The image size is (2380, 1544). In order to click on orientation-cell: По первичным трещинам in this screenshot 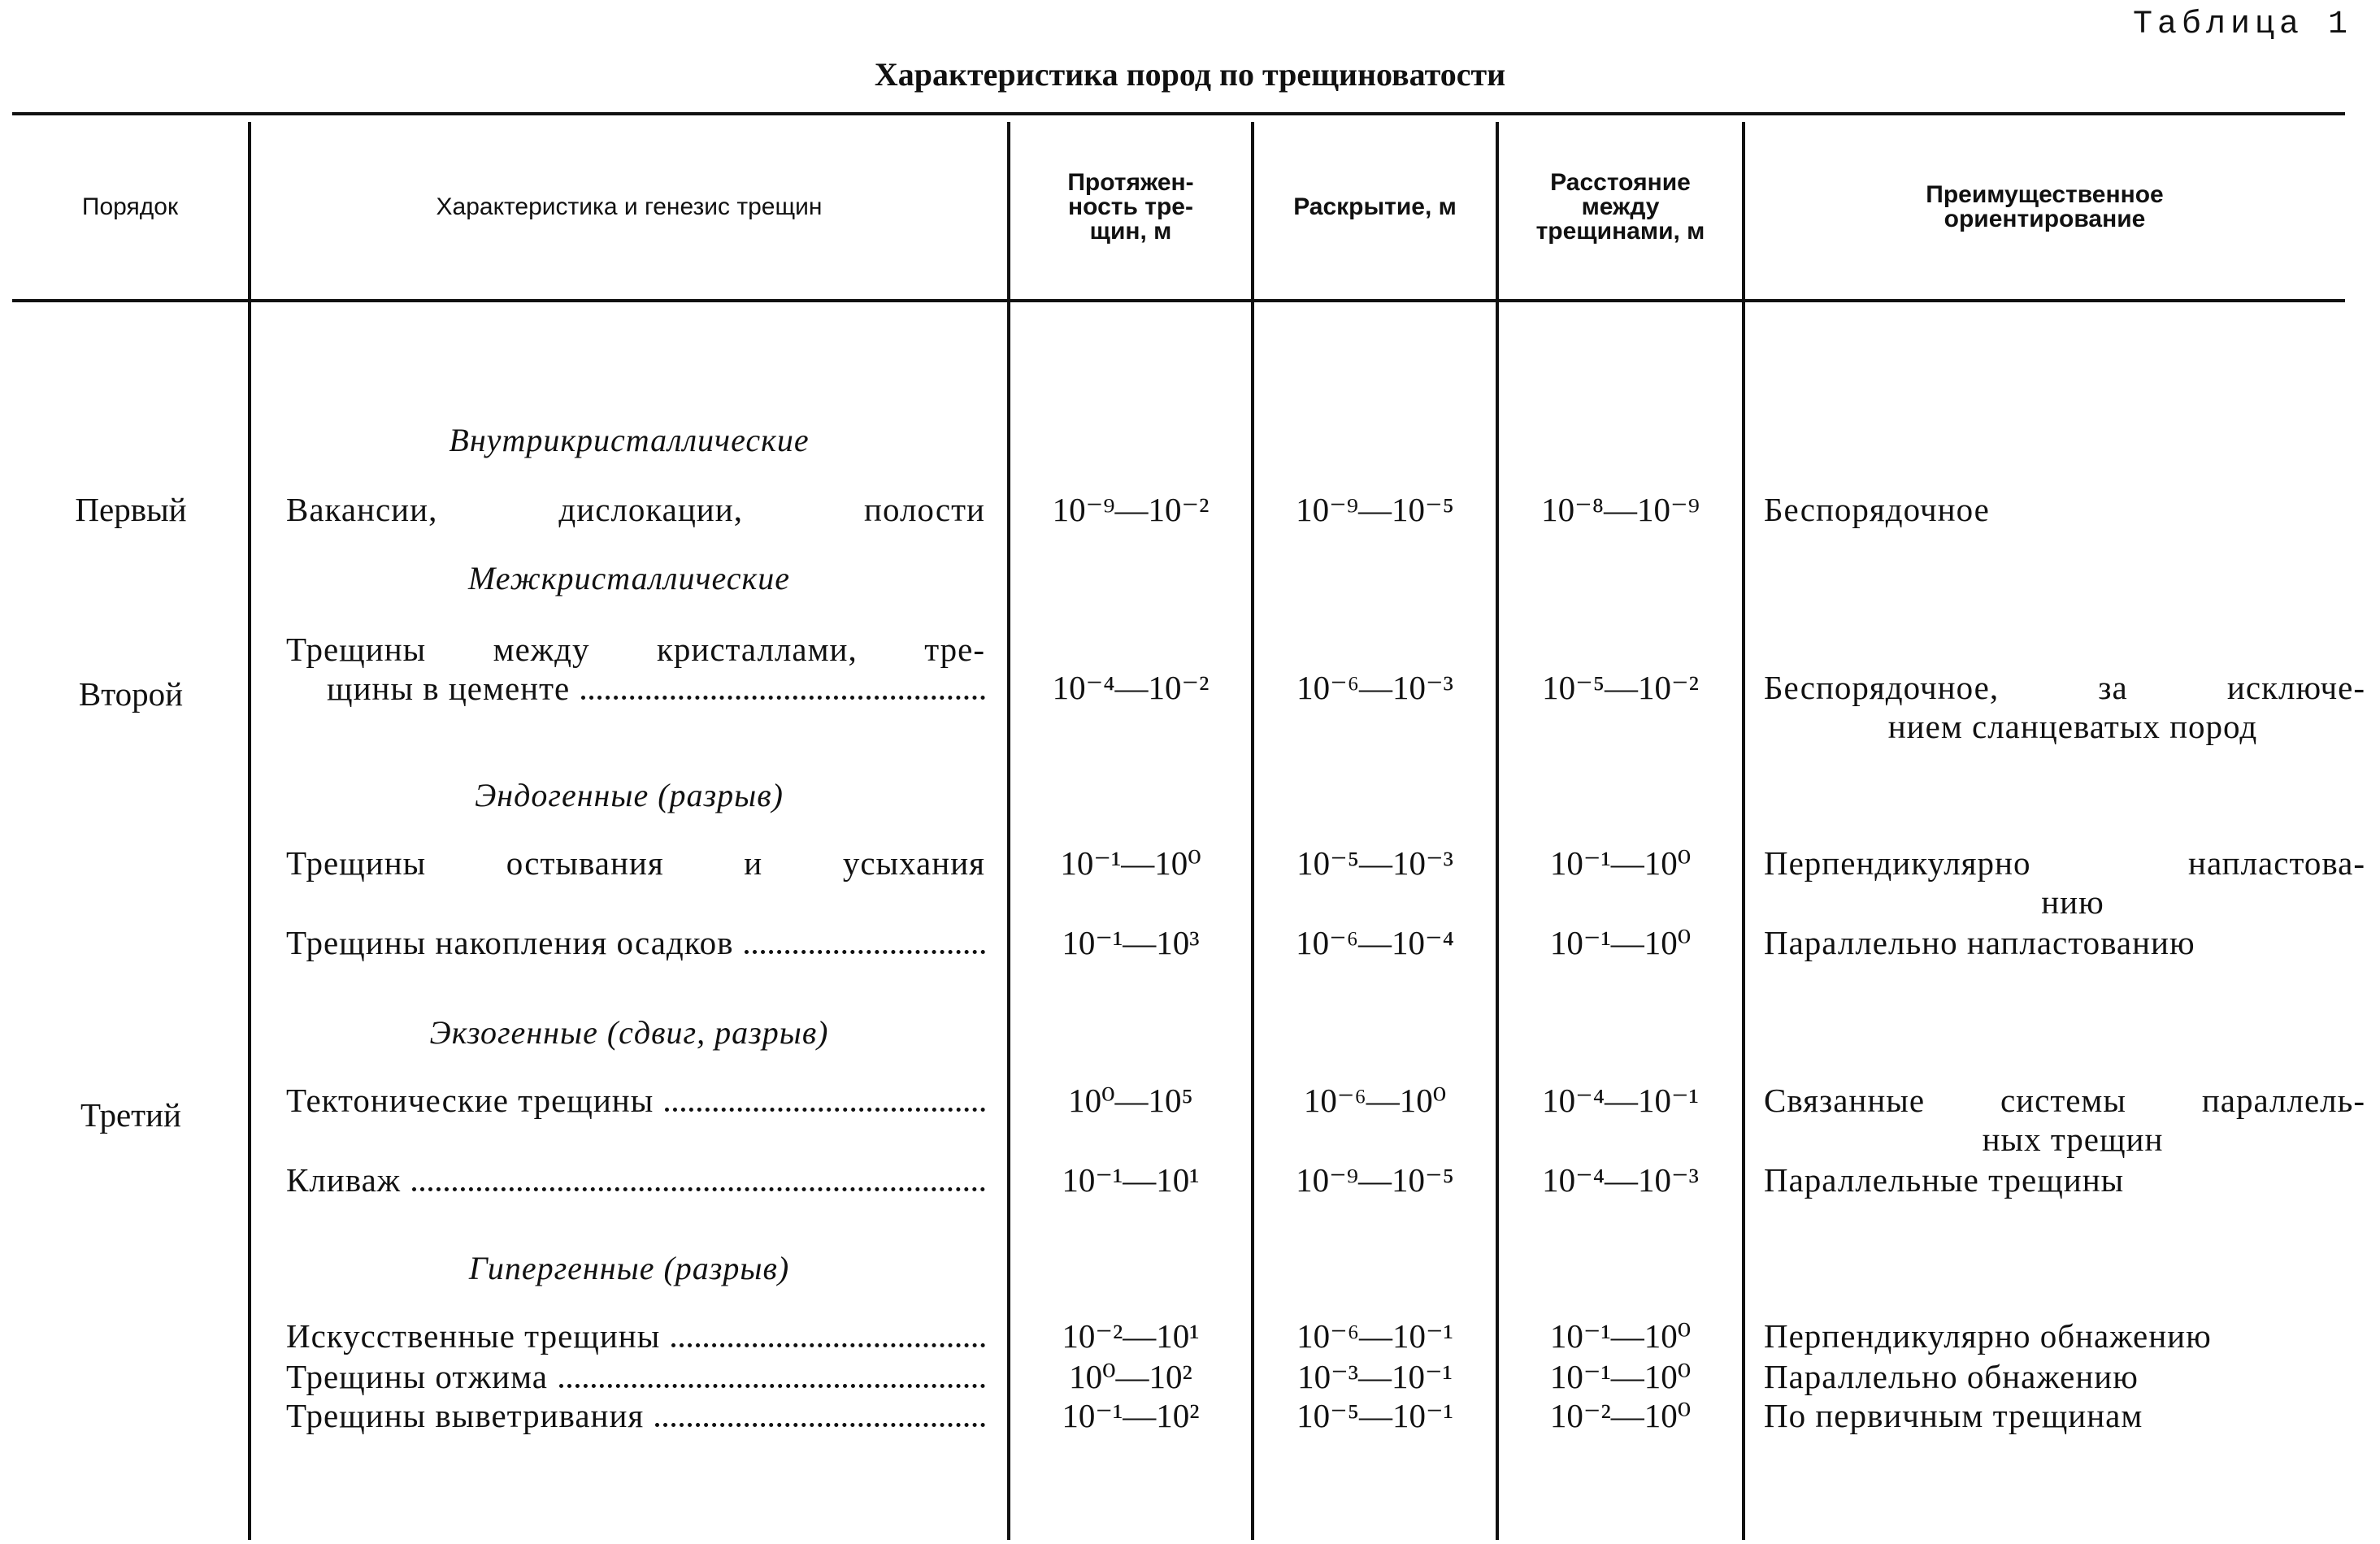, I will do `click(2064, 1415)`.